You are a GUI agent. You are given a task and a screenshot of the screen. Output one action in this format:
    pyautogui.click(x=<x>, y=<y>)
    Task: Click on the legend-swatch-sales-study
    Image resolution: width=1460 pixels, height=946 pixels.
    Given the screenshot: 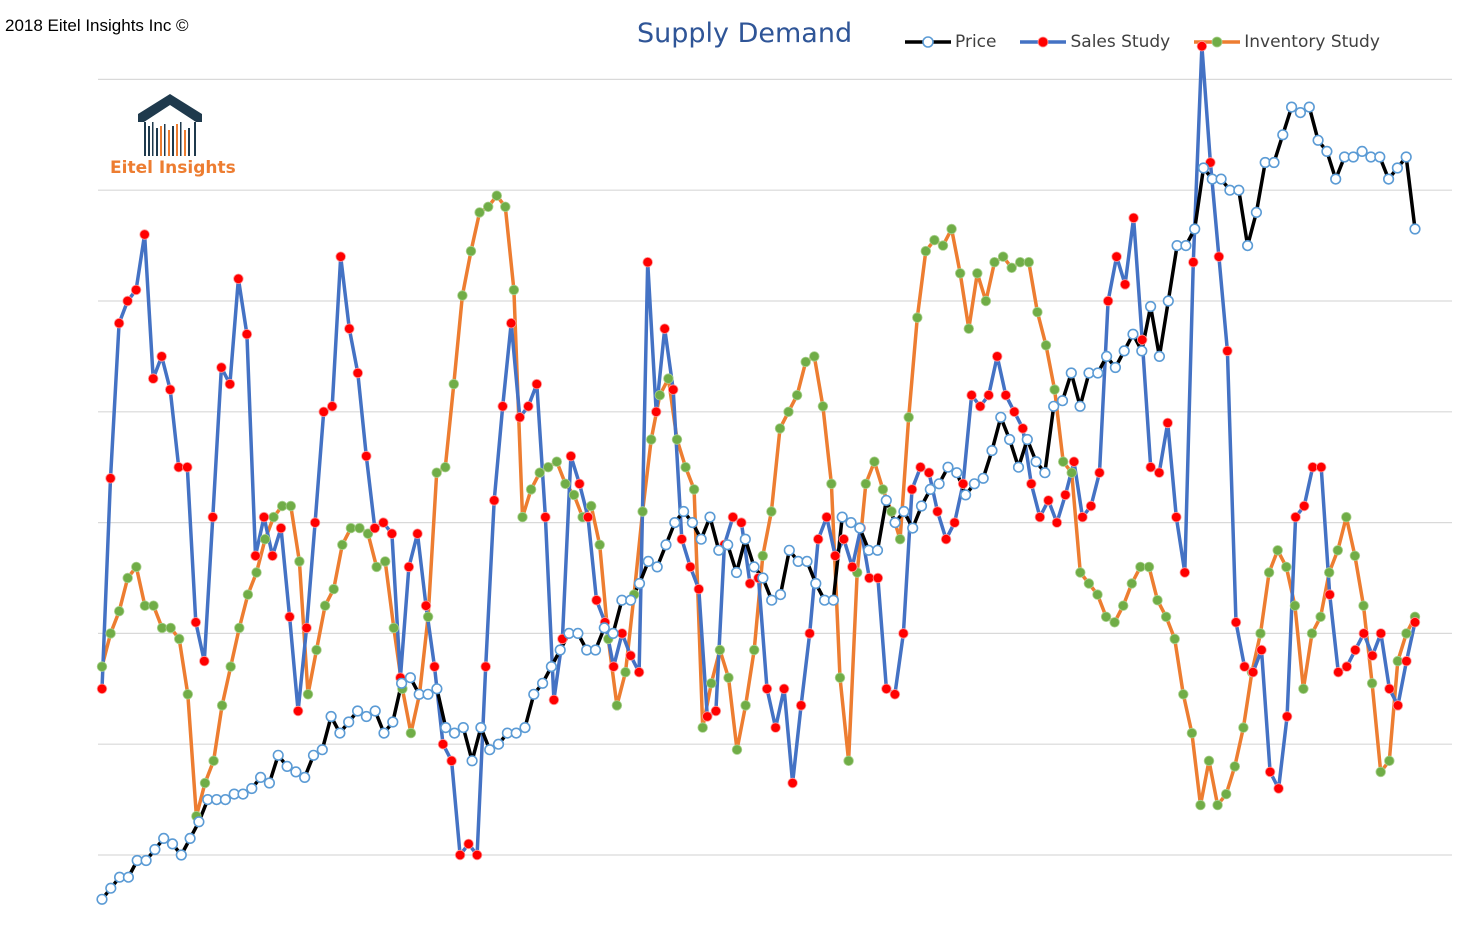 What is the action you would take?
    pyautogui.click(x=1043, y=42)
    